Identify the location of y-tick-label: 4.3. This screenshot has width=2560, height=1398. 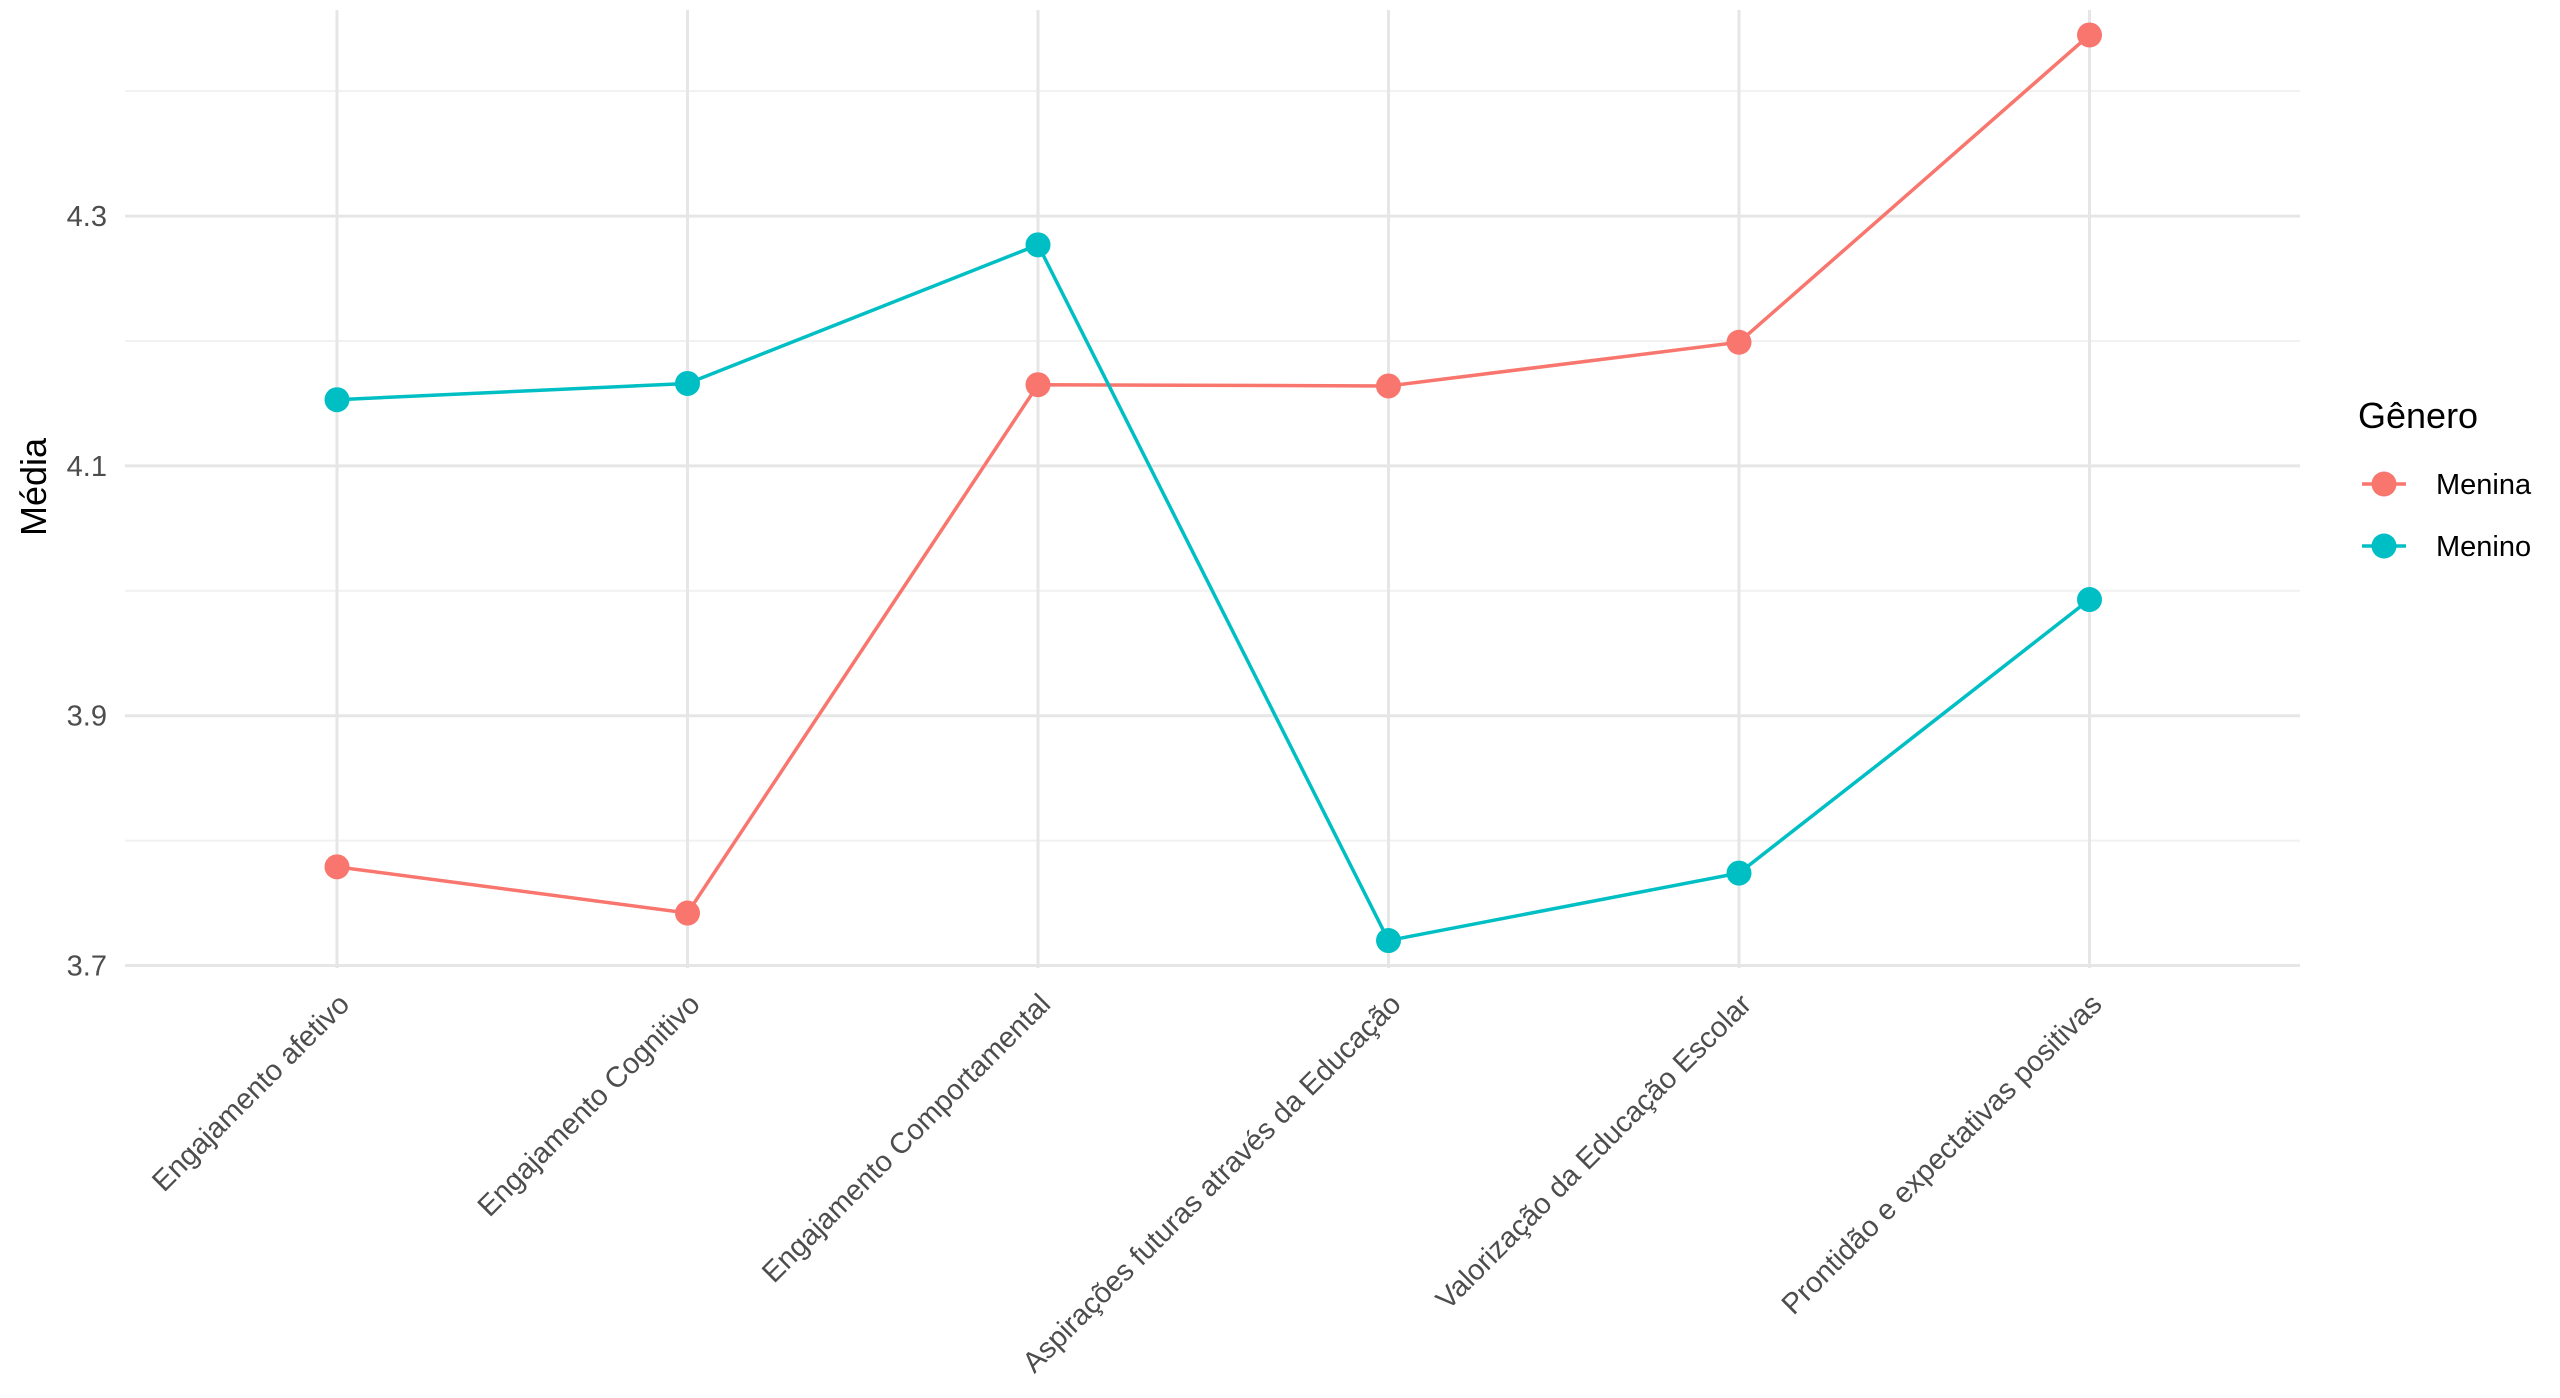
(87, 217).